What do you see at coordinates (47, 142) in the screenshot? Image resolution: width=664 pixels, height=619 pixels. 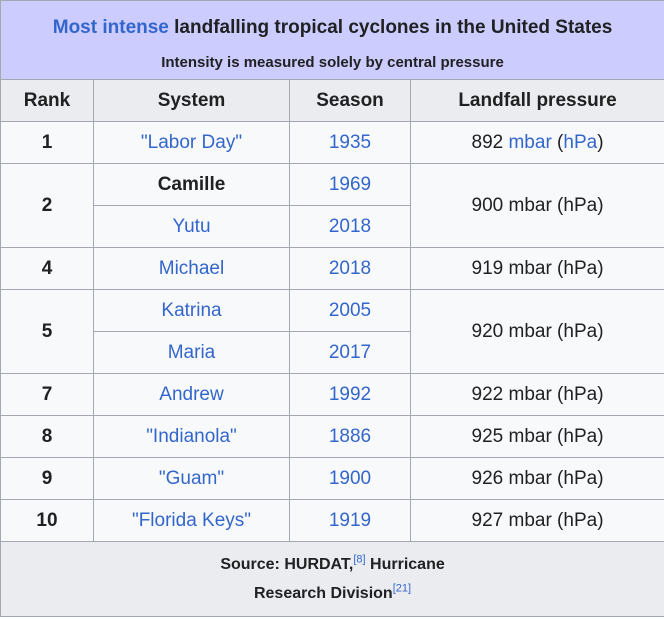 I see `rank-cell: 1` at bounding box center [47, 142].